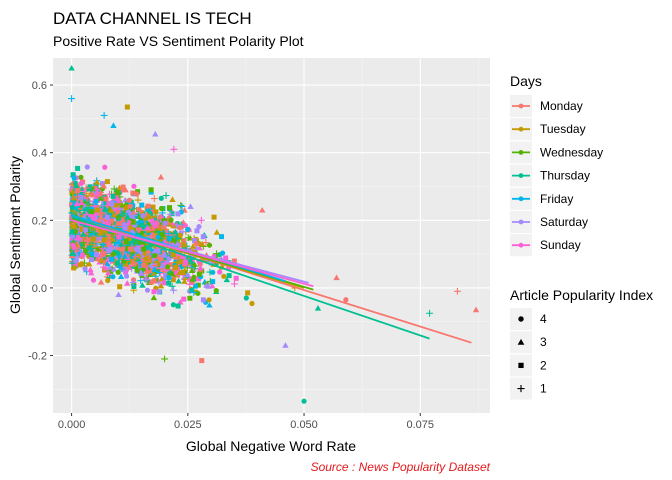 The image size is (672, 480). Describe the element at coordinates (521, 106) in the screenshot. I see `legend-key-point` at that location.